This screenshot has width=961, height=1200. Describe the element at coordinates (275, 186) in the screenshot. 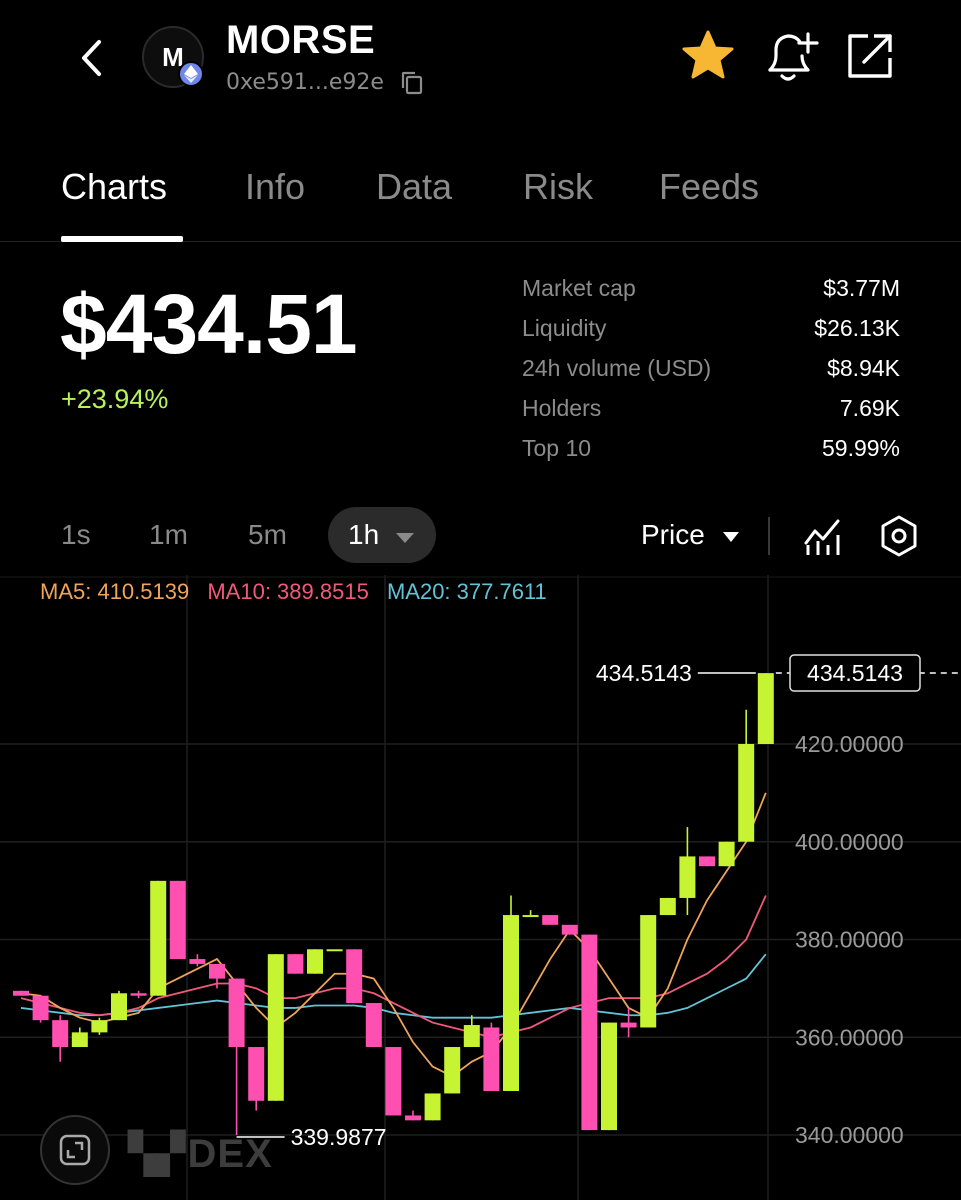

I see `tab-info: Info` at that location.